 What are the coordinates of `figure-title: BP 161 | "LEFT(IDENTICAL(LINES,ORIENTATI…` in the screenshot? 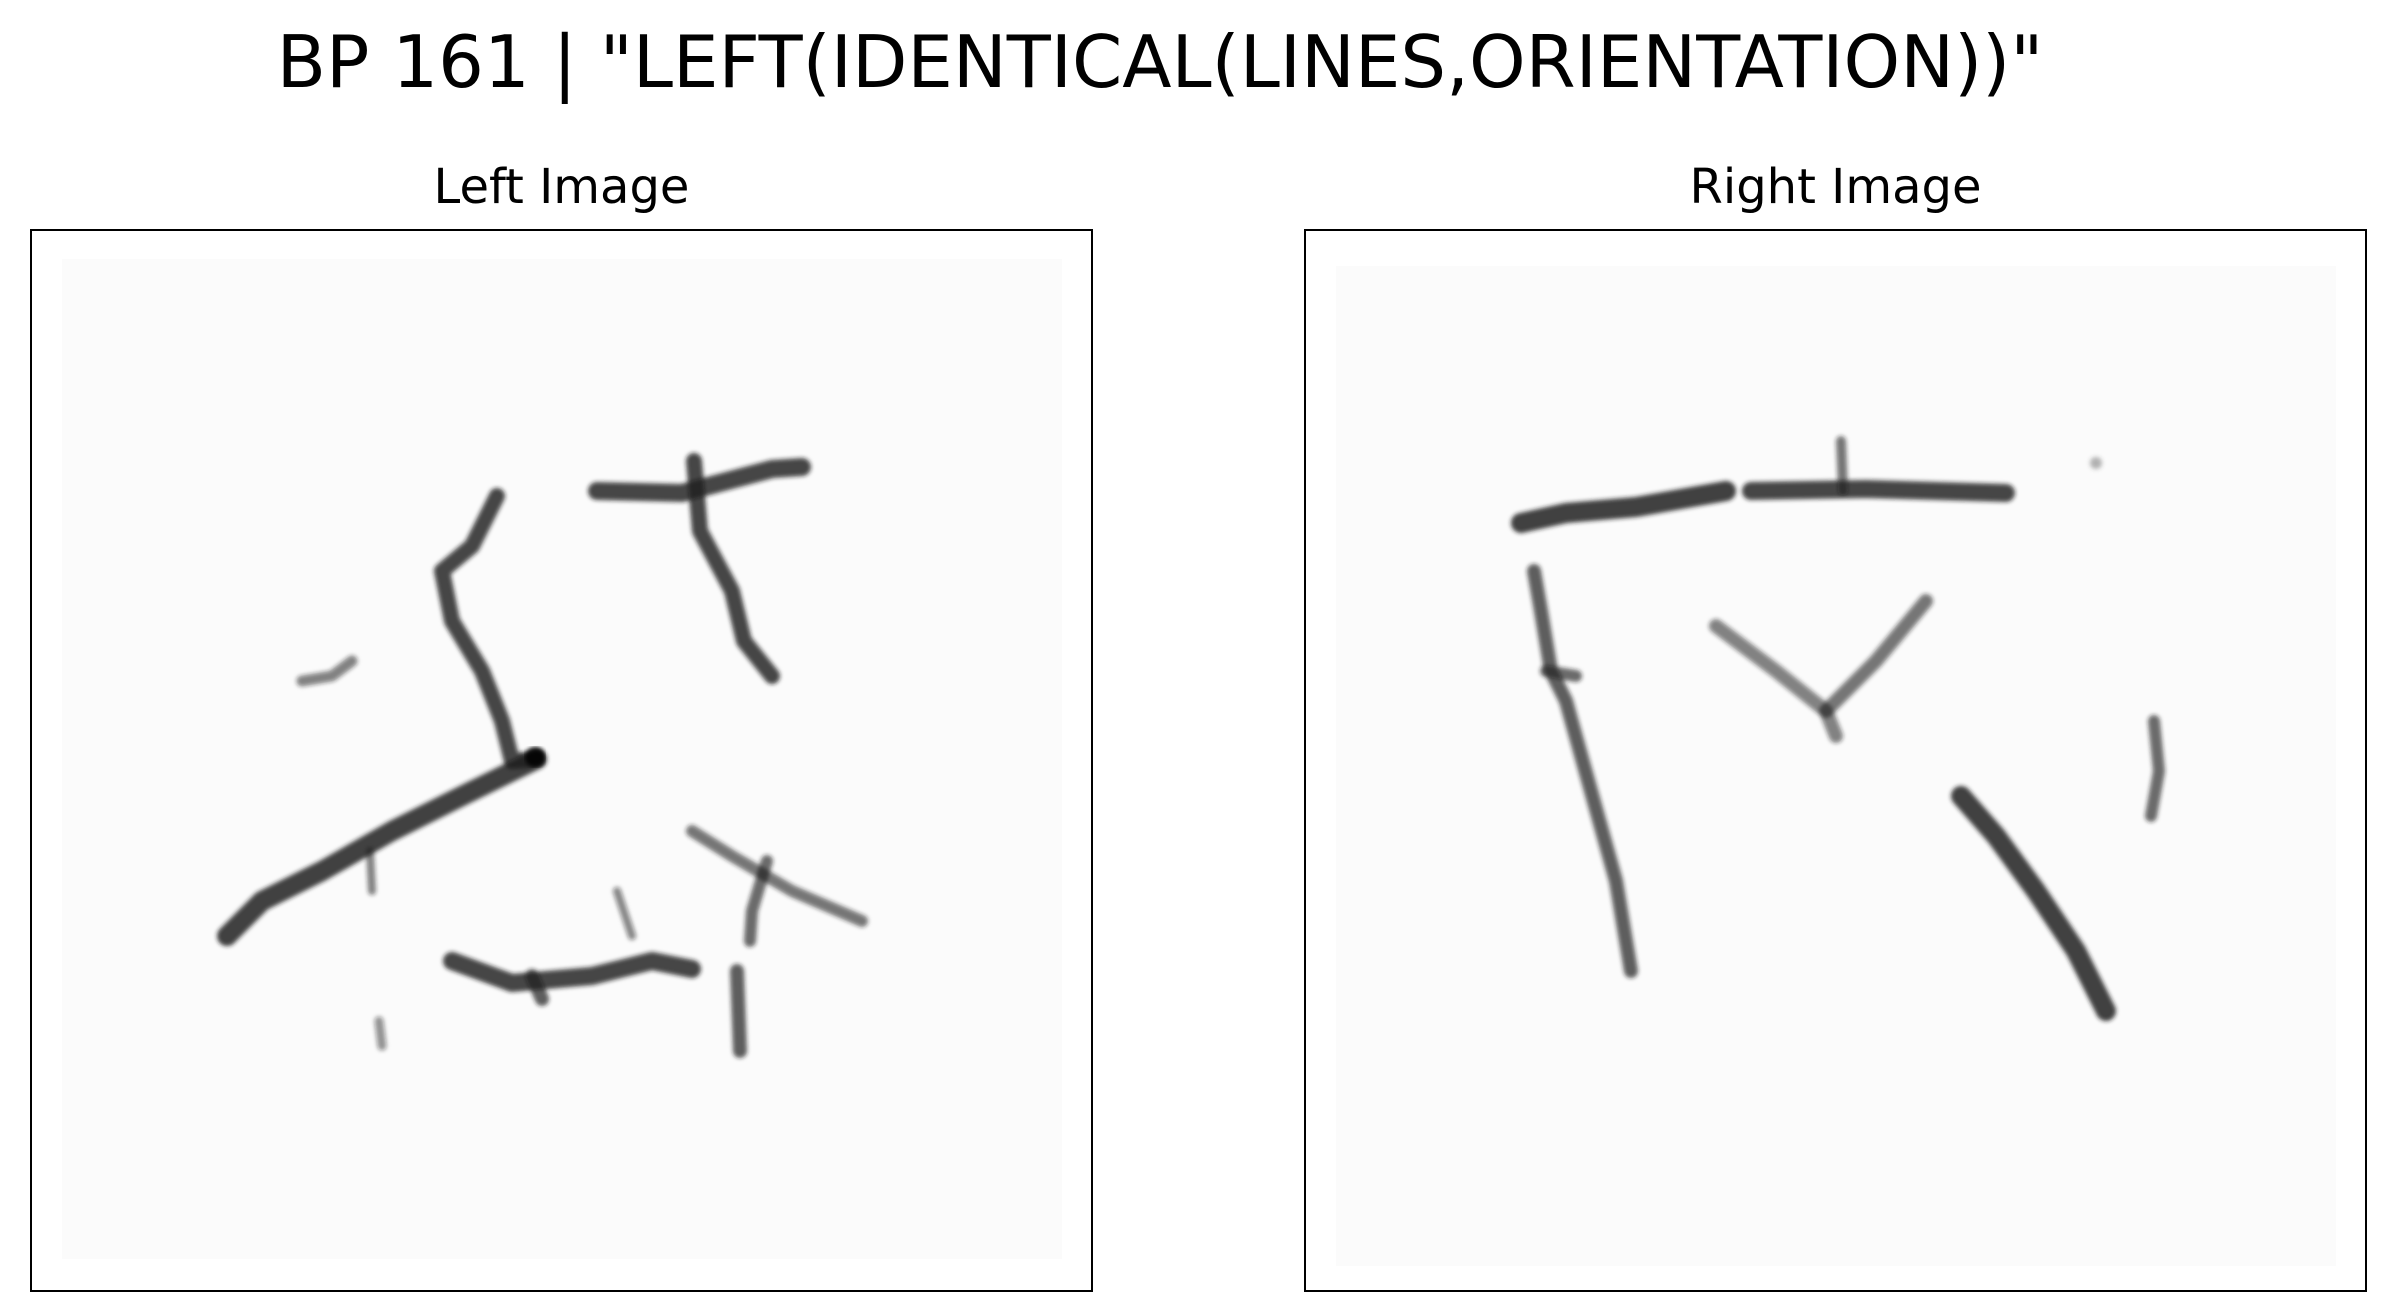 It's located at (1160, 62).